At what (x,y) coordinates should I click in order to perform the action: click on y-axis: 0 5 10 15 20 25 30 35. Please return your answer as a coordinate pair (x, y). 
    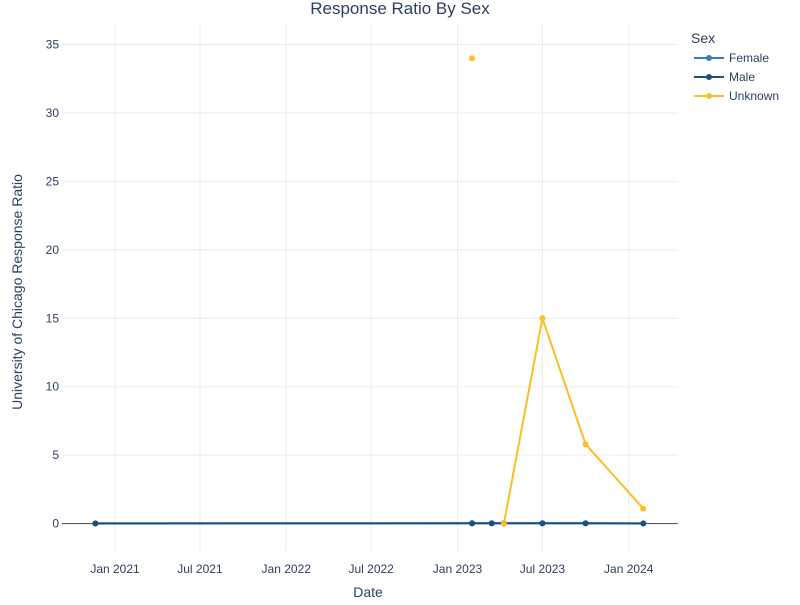
    Looking at the image, I should click on (53, 284).